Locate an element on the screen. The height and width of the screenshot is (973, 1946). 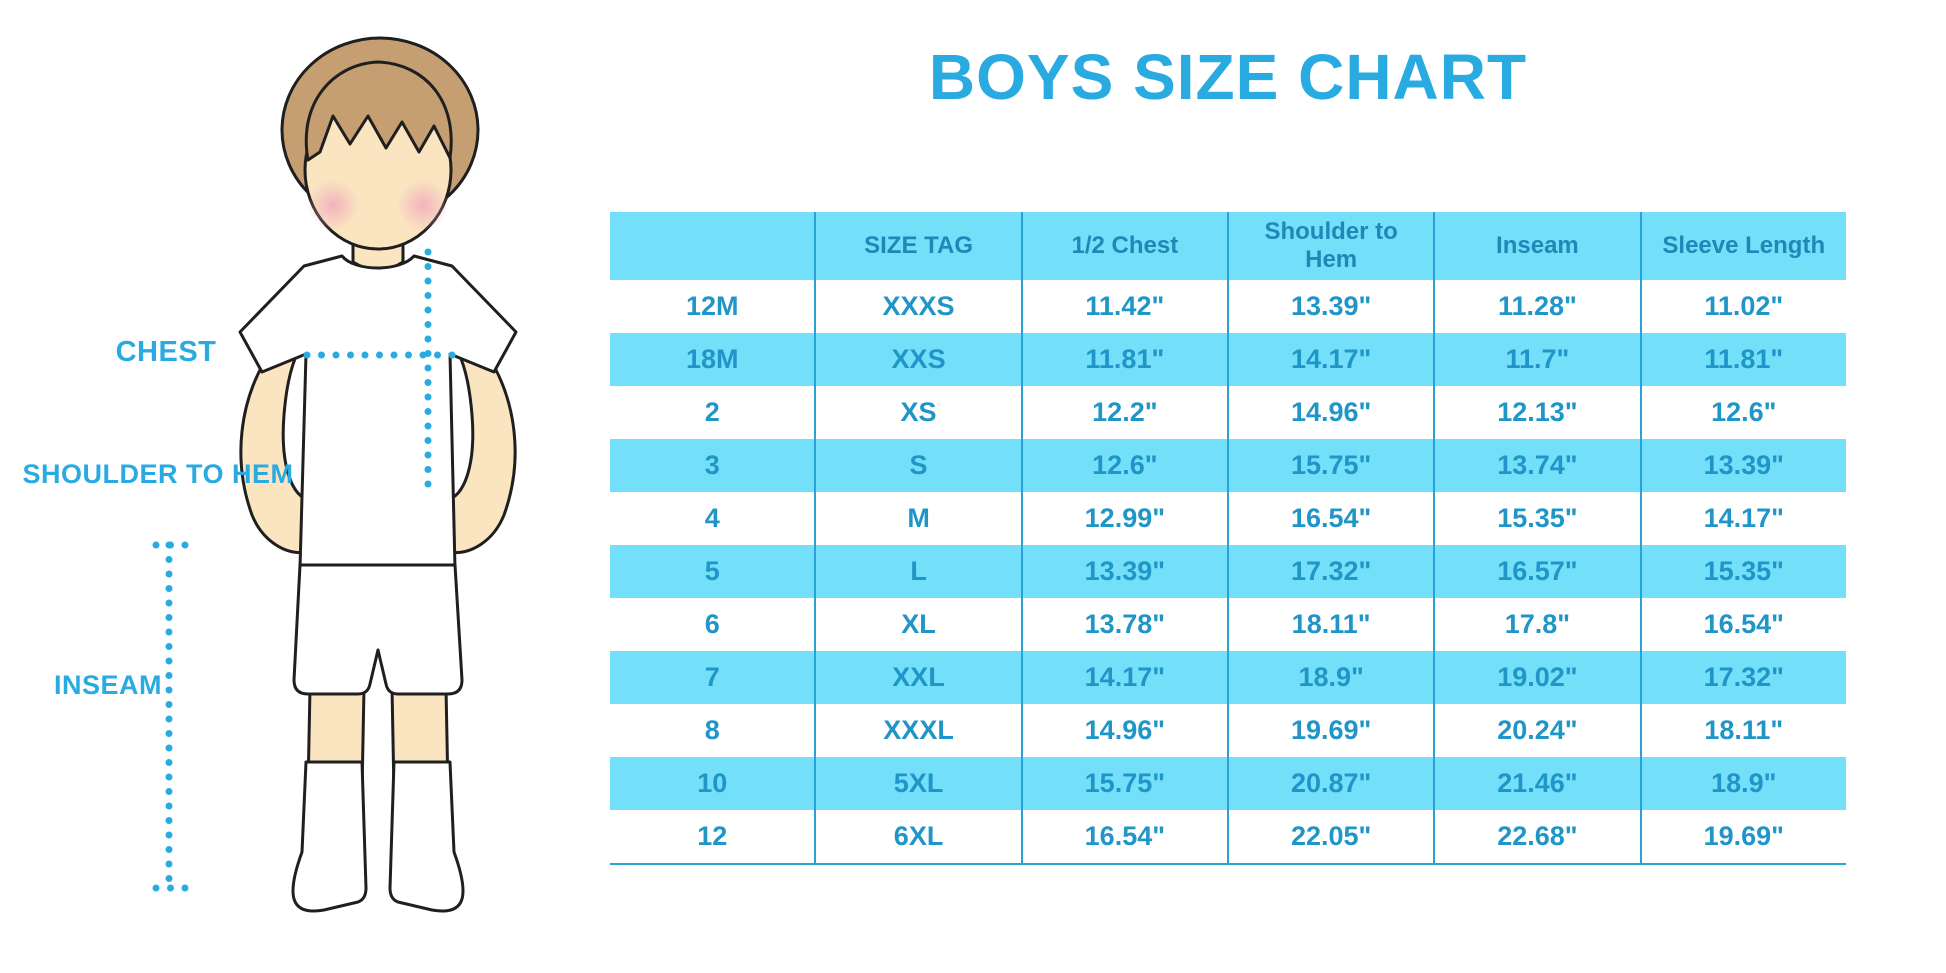
chest-label: CHEST is located at coordinates (166, 352).